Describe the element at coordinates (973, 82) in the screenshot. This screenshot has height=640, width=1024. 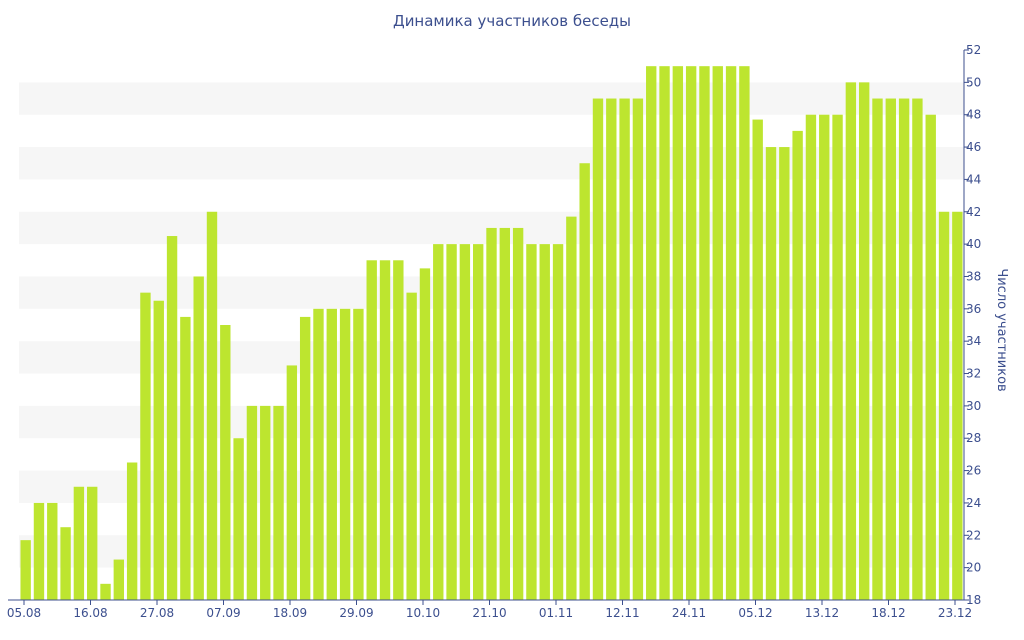
I see `y-tick-label: 50` at that location.